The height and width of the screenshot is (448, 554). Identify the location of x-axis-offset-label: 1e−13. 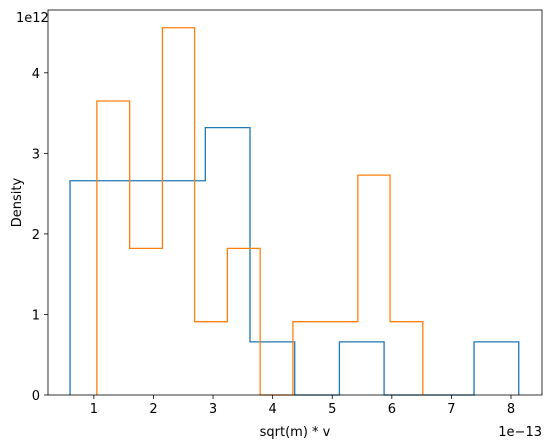
(520, 432).